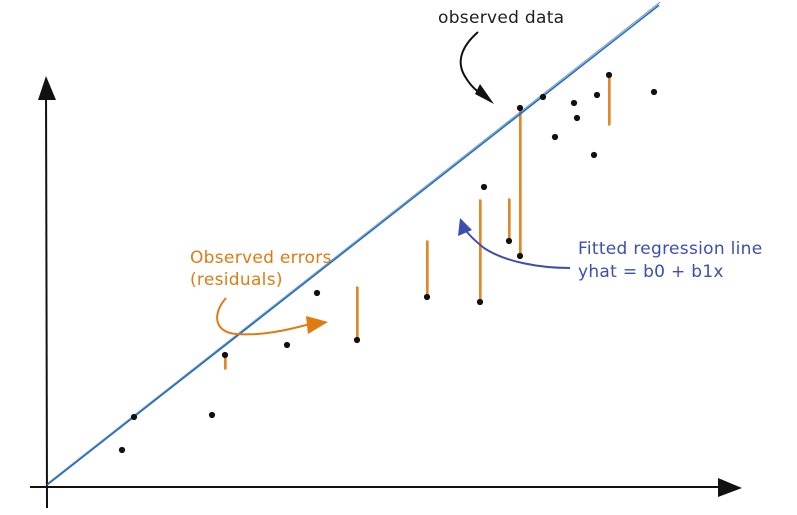 This screenshot has width=797, height=515. I want to click on observed-errors-line1: Observed errors, so click(261, 258).